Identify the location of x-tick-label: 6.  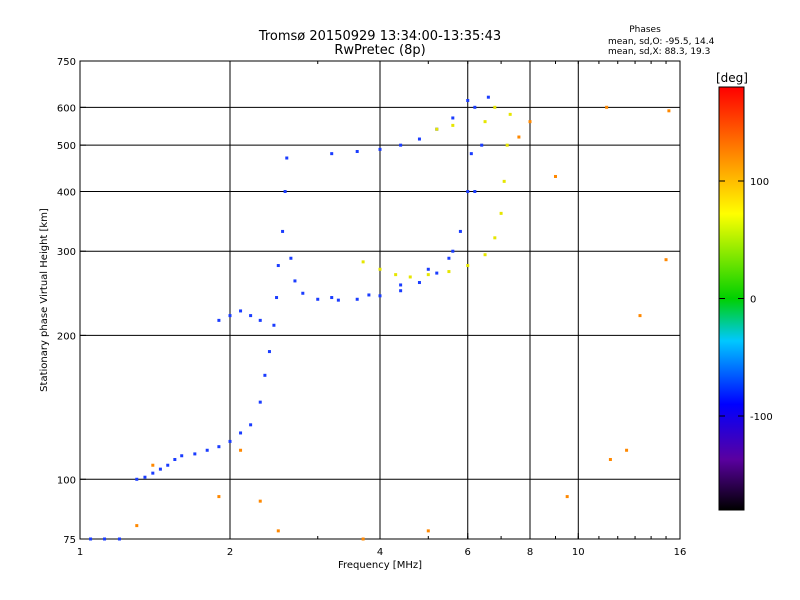
(468, 552).